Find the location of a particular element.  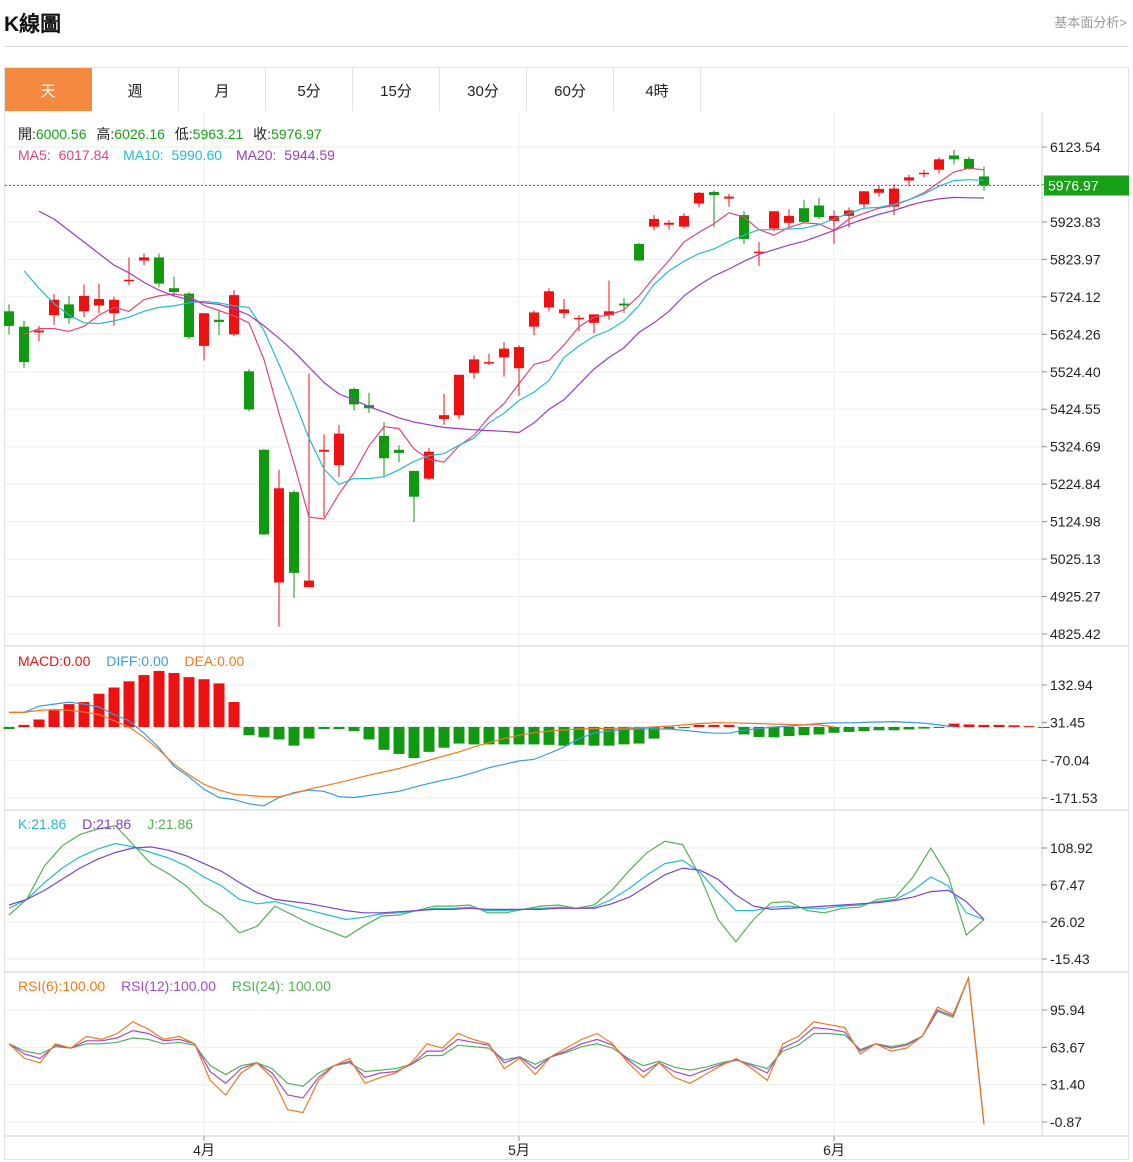

rsi6-label: RSI(6): is located at coordinates (40, 986).